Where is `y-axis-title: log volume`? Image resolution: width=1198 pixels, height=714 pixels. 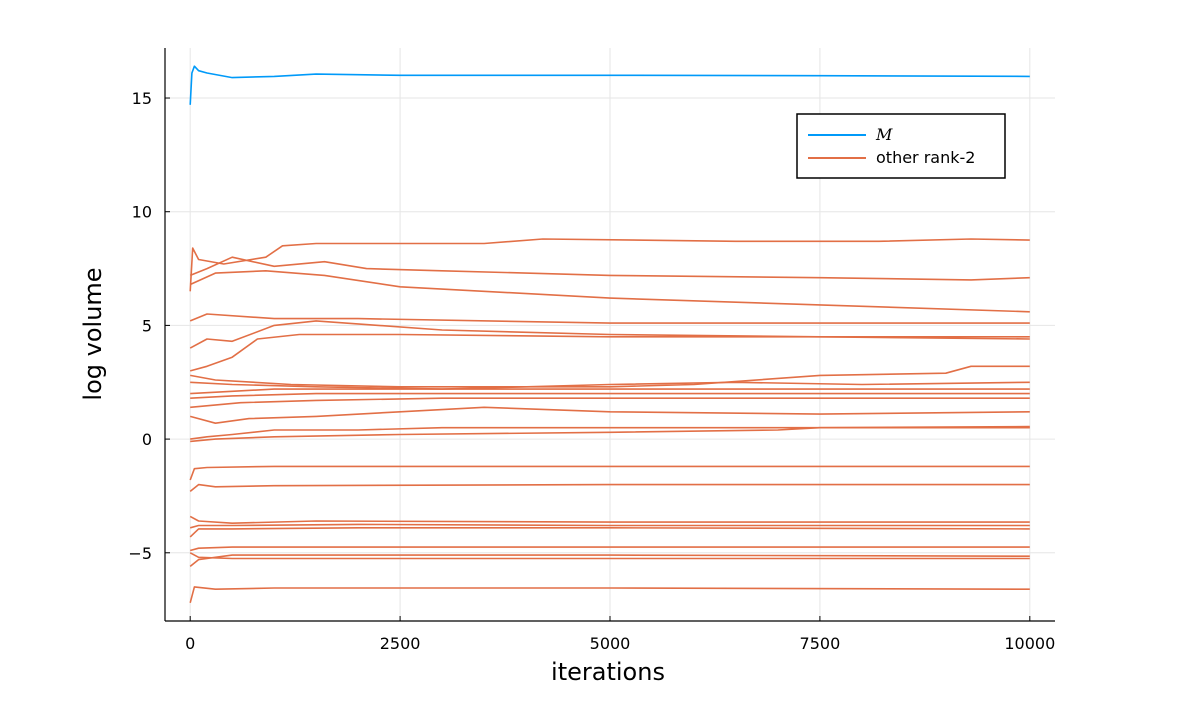
y-axis-title: log volume is located at coordinates (93, 333).